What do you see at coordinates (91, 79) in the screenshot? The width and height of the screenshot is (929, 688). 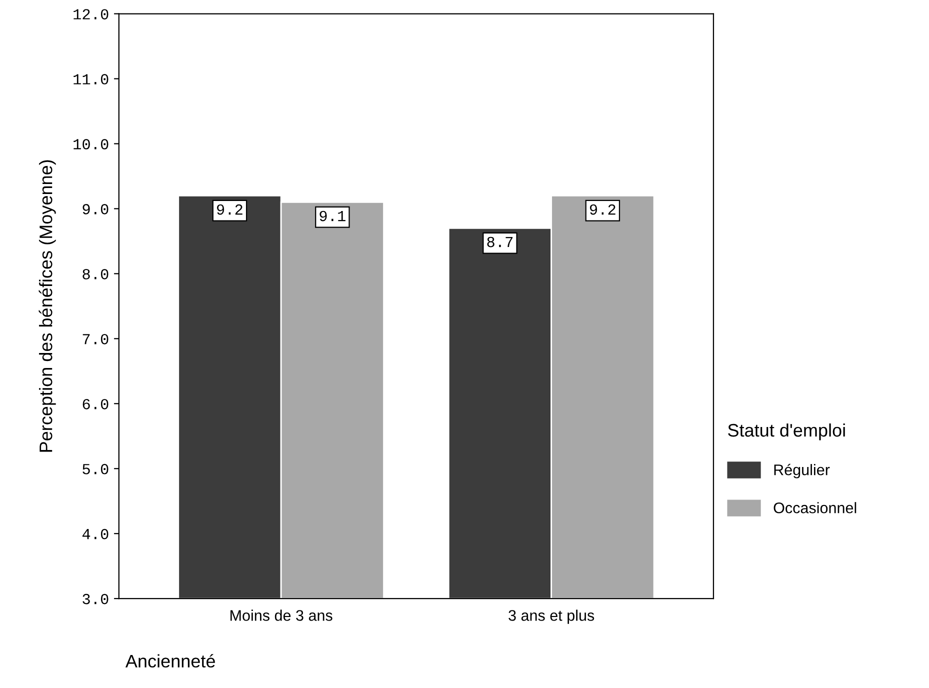 I see `y-tick-label: 11.0` at bounding box center [91, 79].